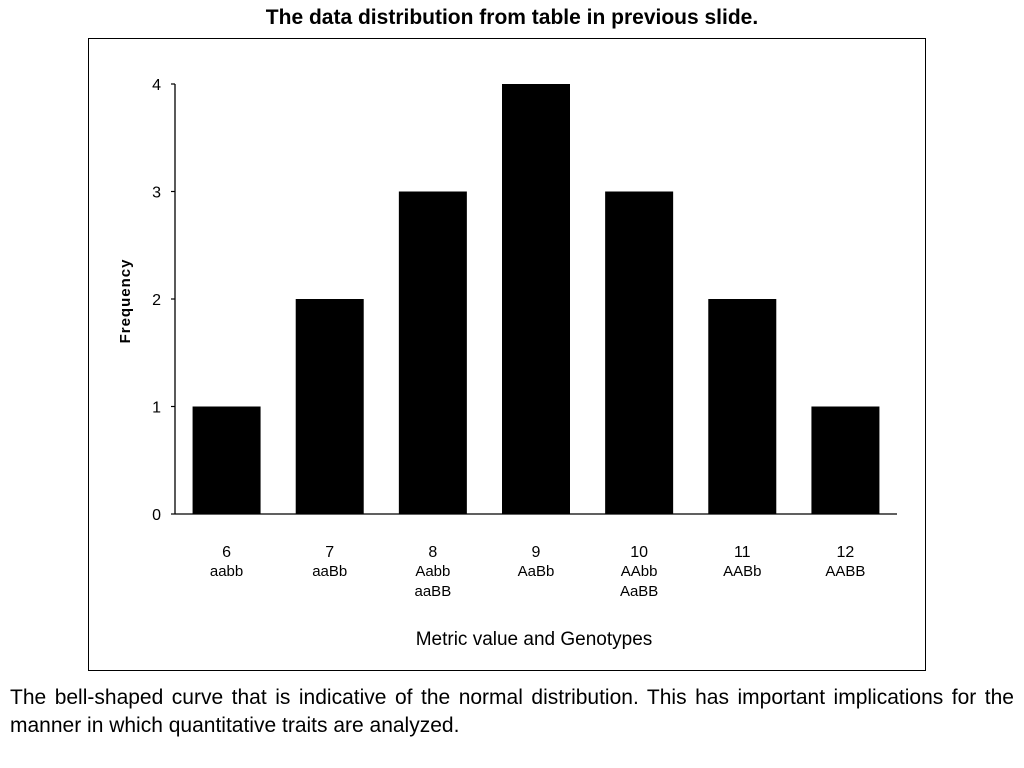 The width and height of the screenshot is (1024, 768). I want to click on x-tick-label: 10, so click(639, 552).